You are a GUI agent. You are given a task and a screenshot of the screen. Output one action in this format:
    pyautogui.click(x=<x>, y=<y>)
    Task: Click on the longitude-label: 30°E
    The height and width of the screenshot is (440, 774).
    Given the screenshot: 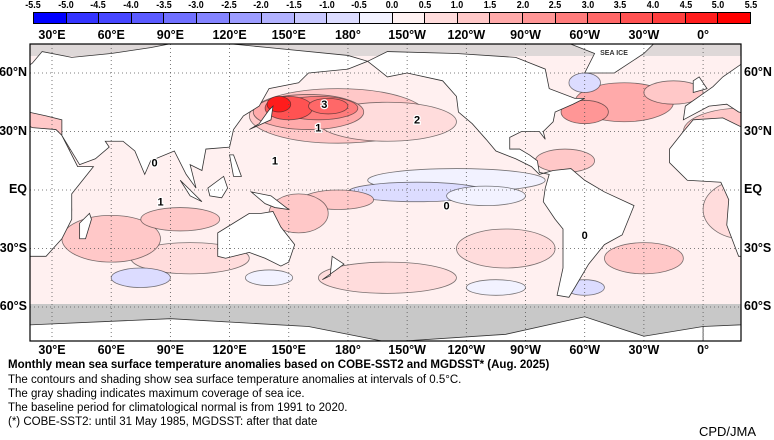 What is the action you would take?
    pyautogui.click(x=52, y=35)
    